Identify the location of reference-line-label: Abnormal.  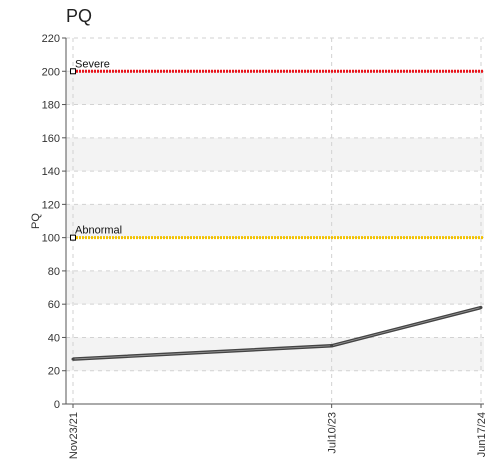
(98, 231).